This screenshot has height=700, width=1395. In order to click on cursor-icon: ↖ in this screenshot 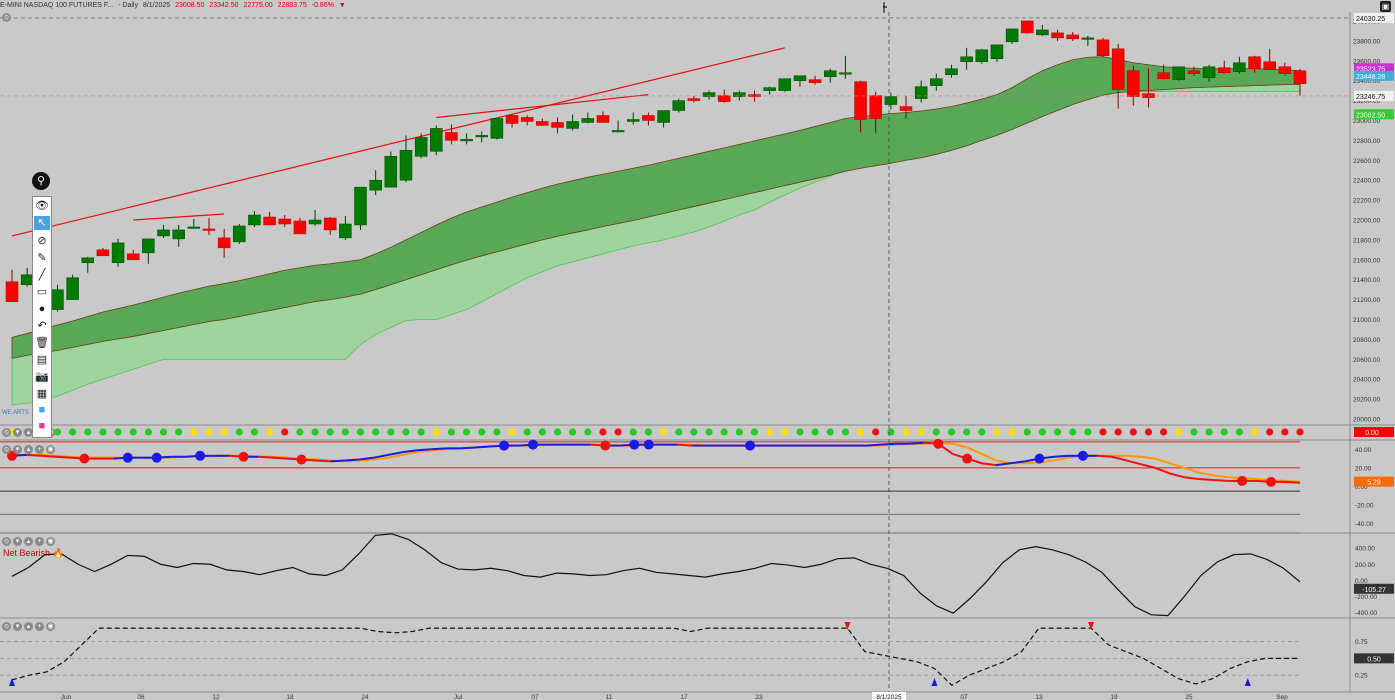, I will do `click(42, 223)`.